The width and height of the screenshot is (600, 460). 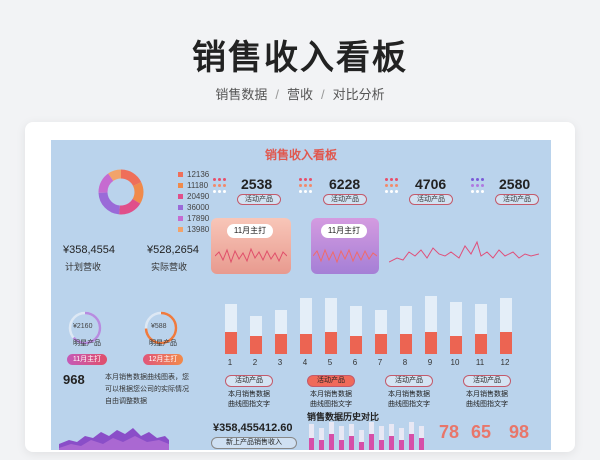 What do you see at coordinates (464, 251) in the screenshot?
I see `sparkline` at bounding box center [464, 251].